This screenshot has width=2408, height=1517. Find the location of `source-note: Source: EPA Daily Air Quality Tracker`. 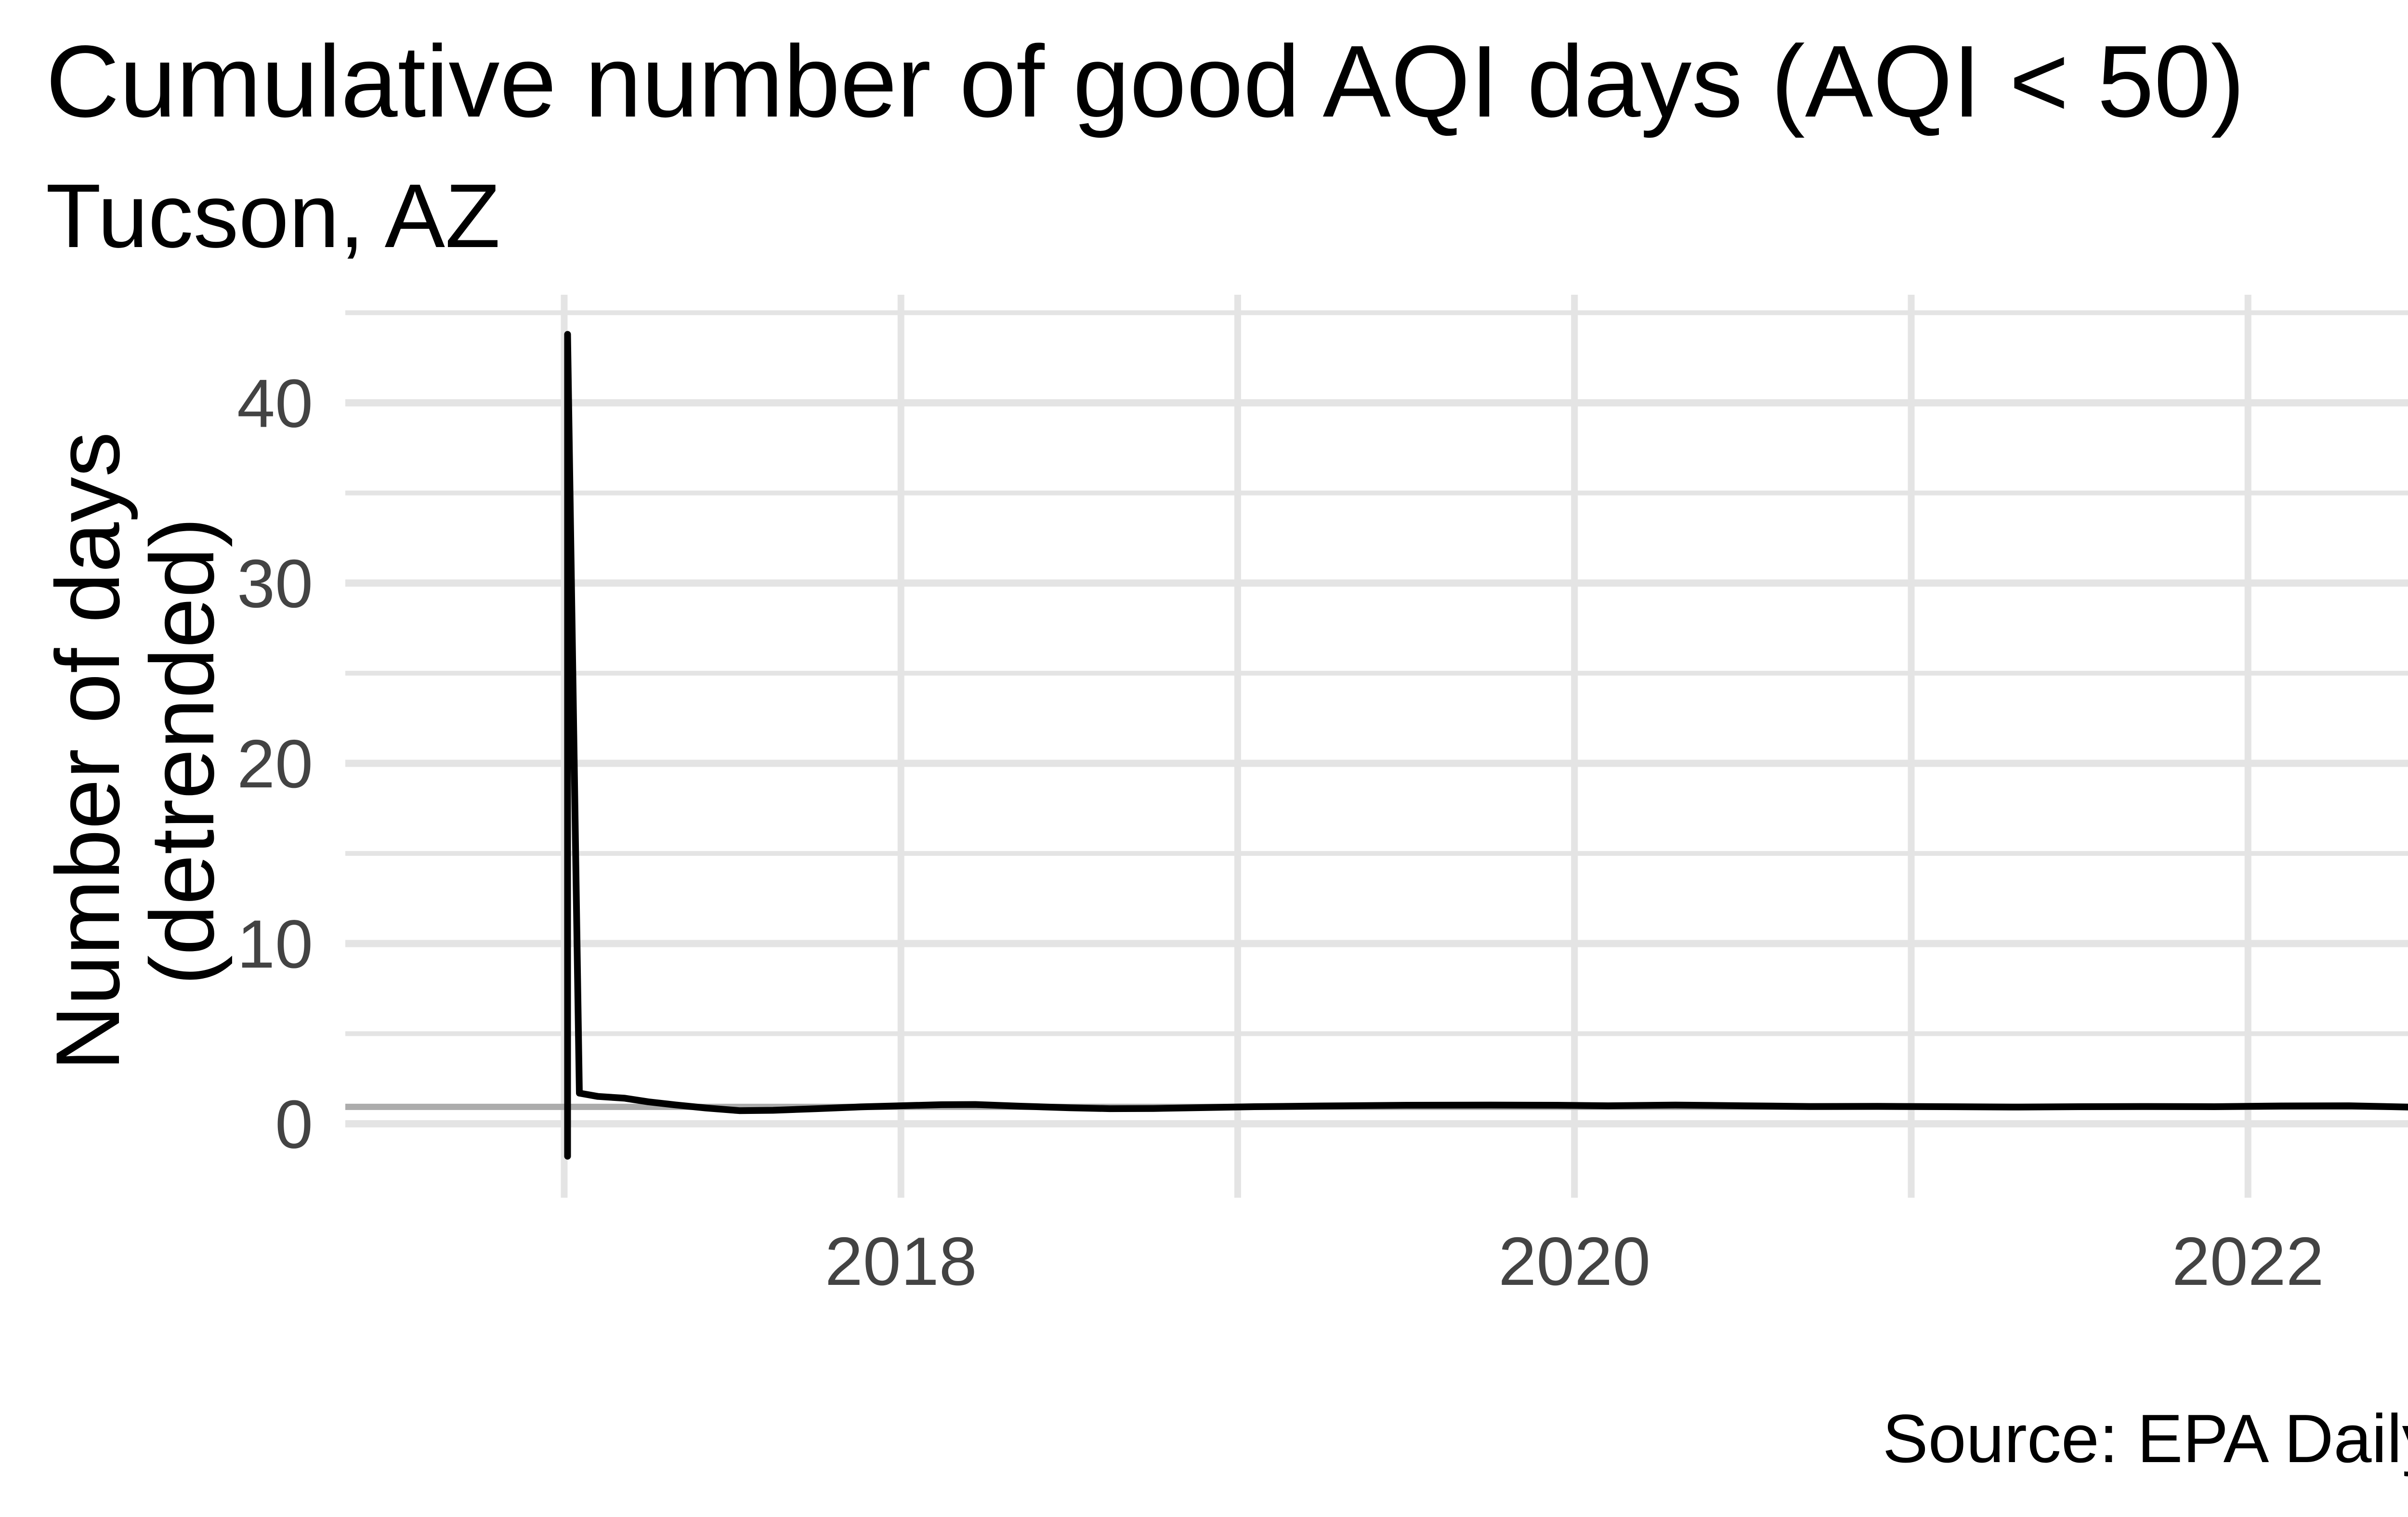

source-note: Source: EPA Daily Air Quality Tracker is located at coordinates (2145, 1438).